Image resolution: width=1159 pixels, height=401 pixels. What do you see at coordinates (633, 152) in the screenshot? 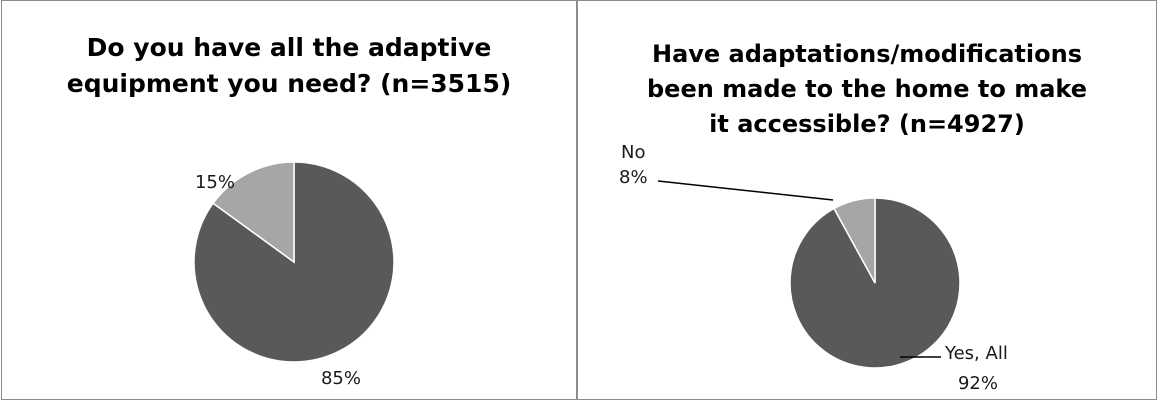
I see `slice-name-home-no: No` at bounding box center [633, 152].